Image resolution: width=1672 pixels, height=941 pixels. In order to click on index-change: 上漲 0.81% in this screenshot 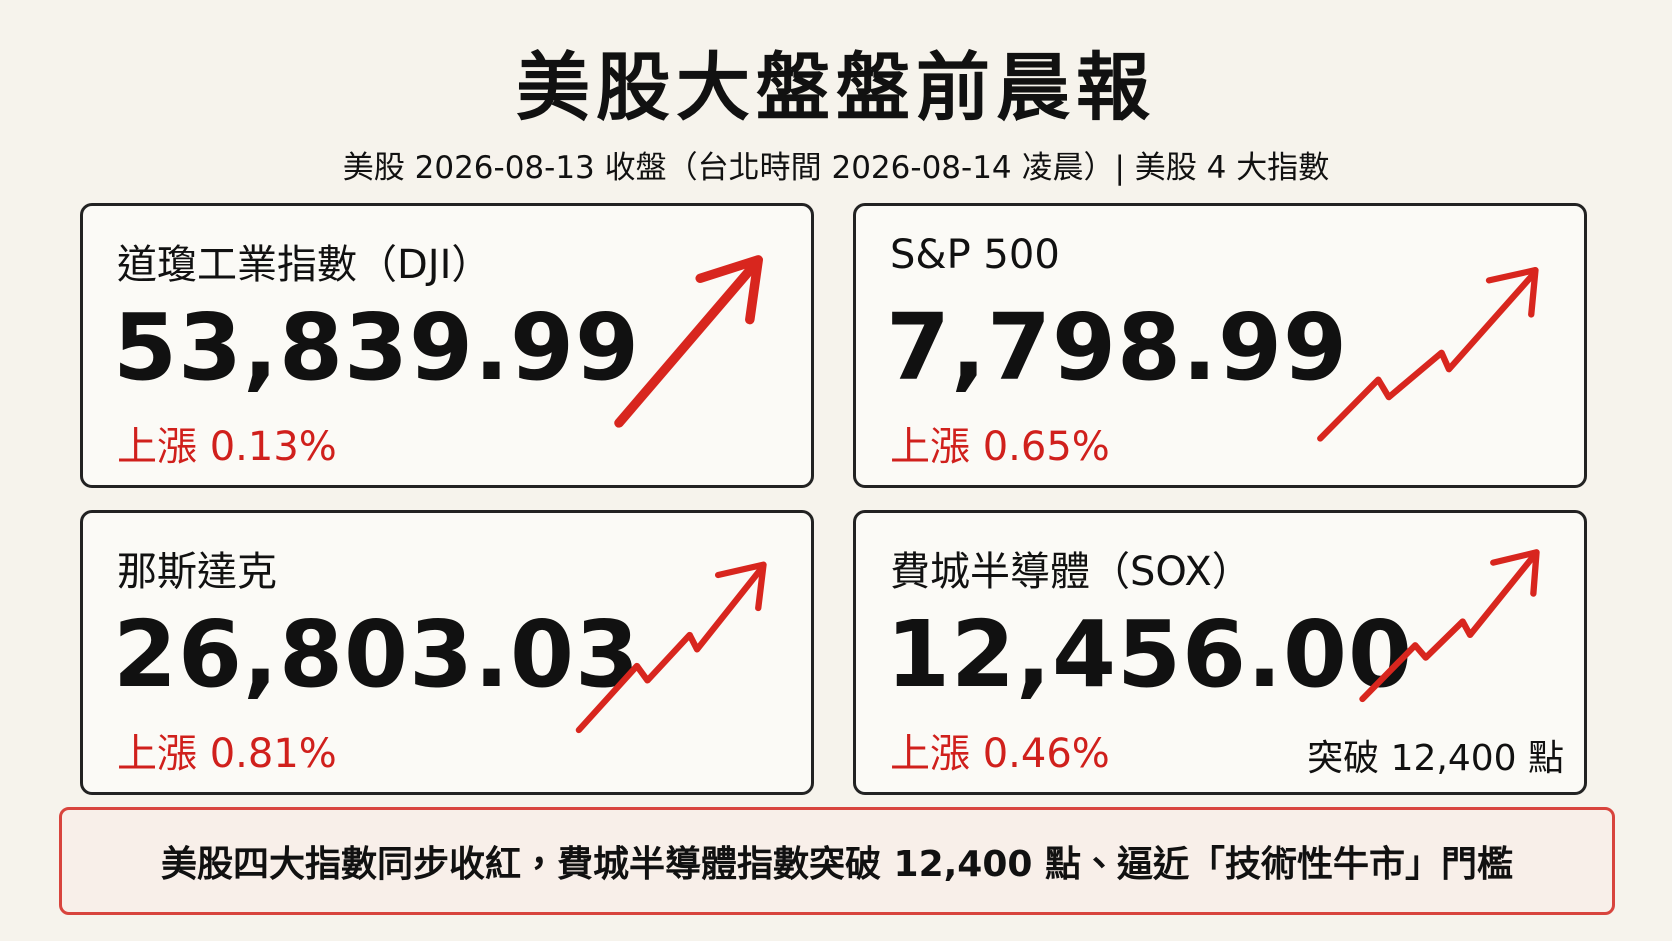, I will do `click(227, 754)`.